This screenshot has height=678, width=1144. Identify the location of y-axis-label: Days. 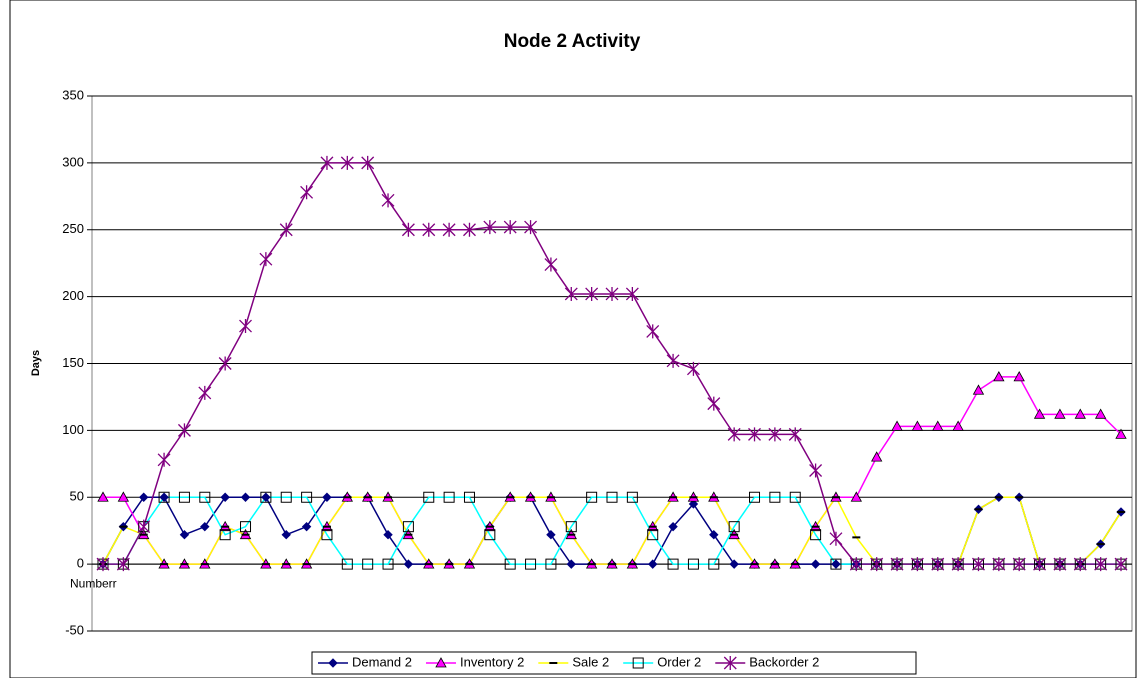
(36, 363).